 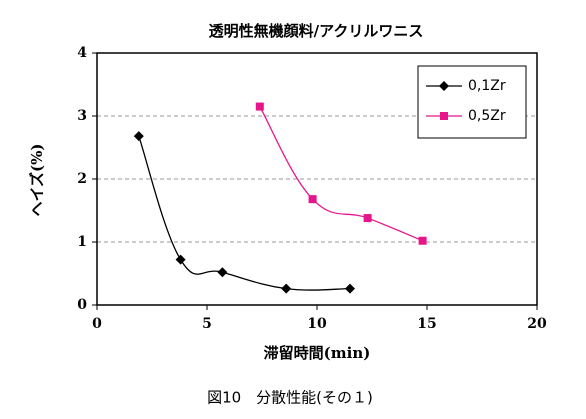 What do you see at coordinates (207, 324) in the screenshot?
I see `x-tick-label: 5` at bounding box center [207, 324].